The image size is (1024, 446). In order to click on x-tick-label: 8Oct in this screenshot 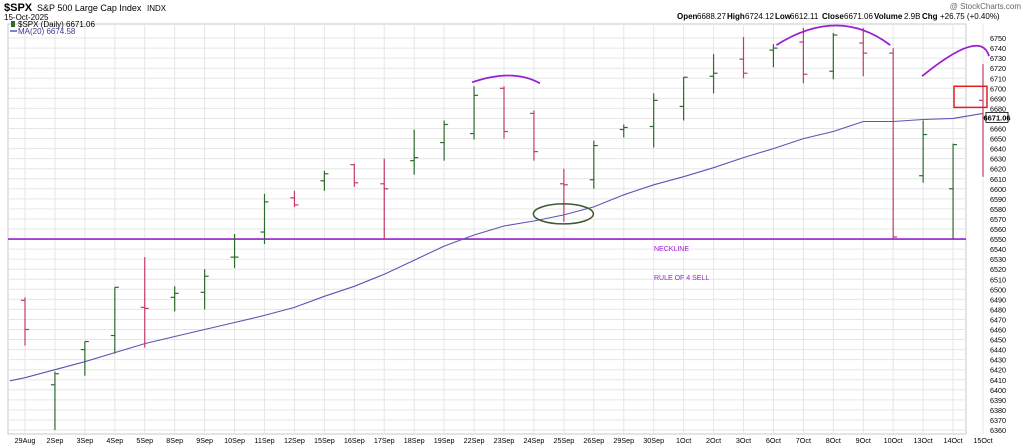, I will do `click(833, 440)`.